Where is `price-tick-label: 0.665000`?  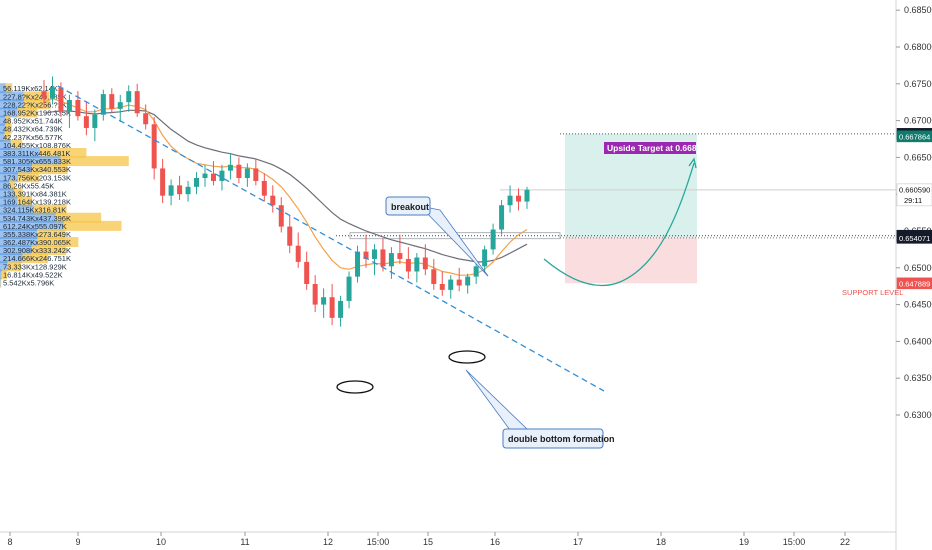
price-tick-label: 0.665000 is located at coordinates (918, 157).